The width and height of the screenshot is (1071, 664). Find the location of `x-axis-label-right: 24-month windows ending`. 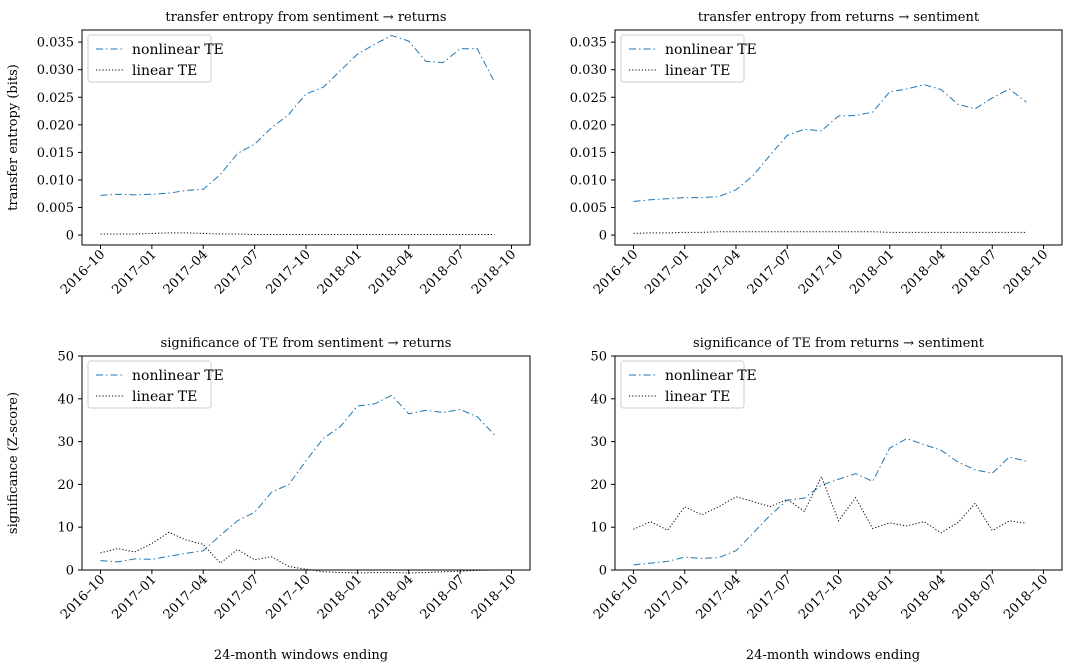

x-axis-label-right: 24-month windows ending is located at coordinates (833, 655).